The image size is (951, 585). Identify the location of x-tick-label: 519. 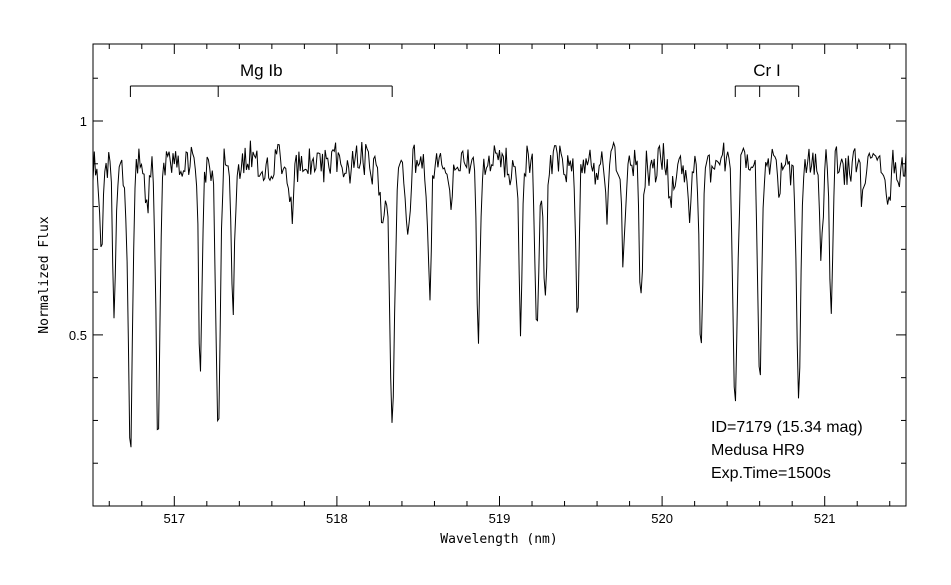
(500, 518).